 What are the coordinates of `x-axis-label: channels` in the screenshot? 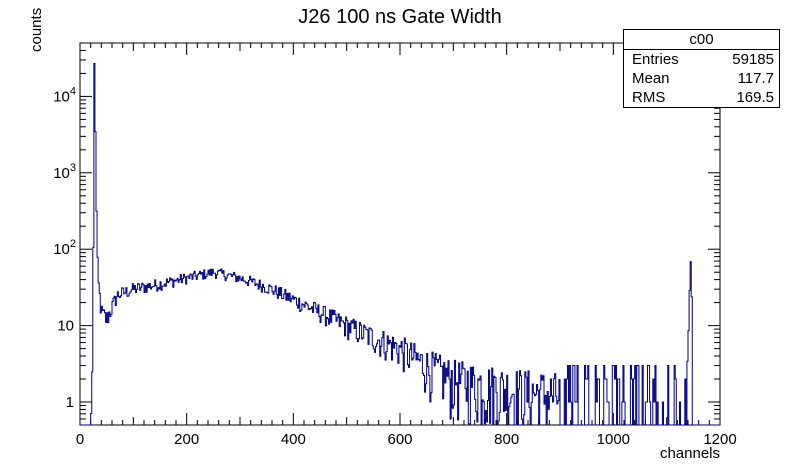 It's located at (689, 453).